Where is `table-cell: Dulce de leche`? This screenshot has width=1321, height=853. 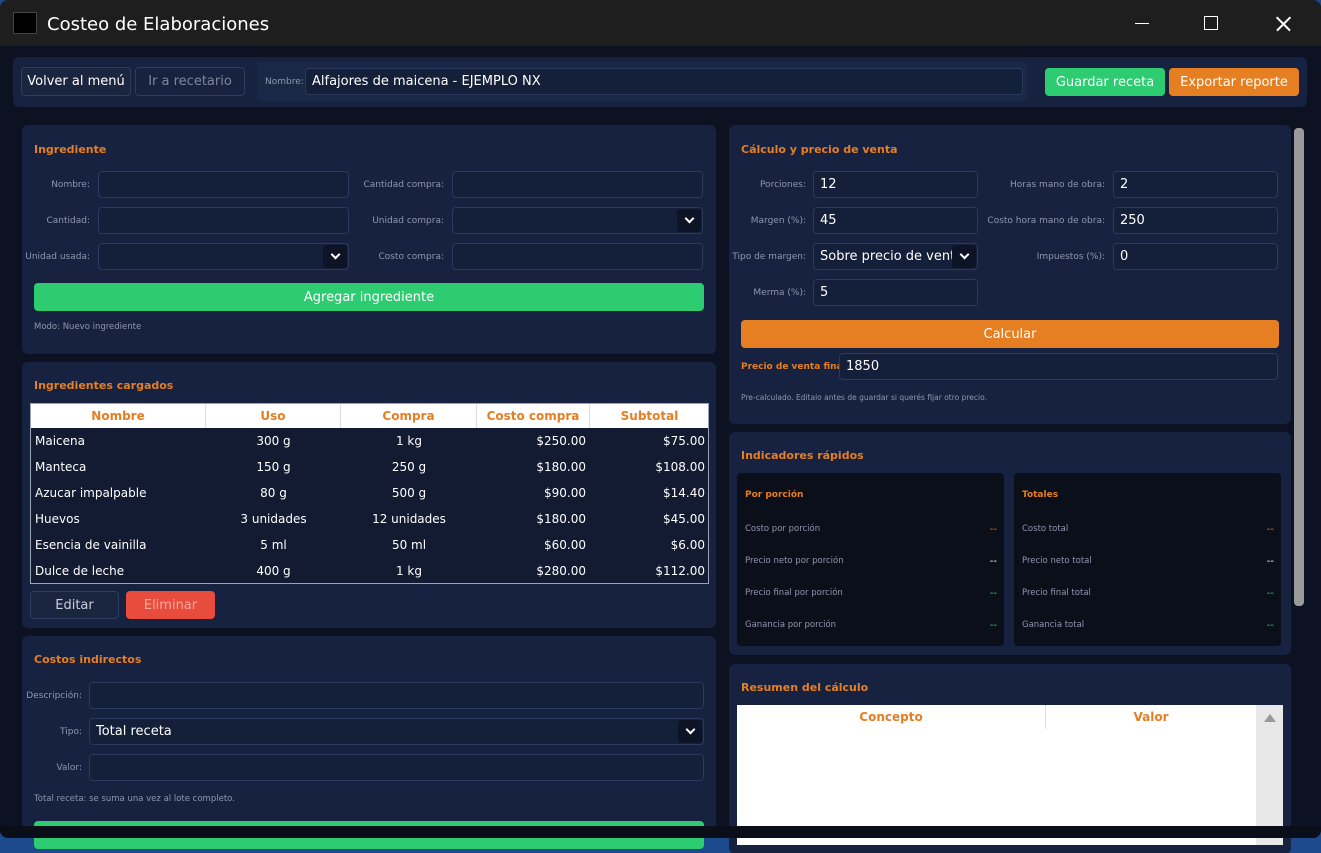 table-cell: Dulce de leche is located at coordinates (80, 571).